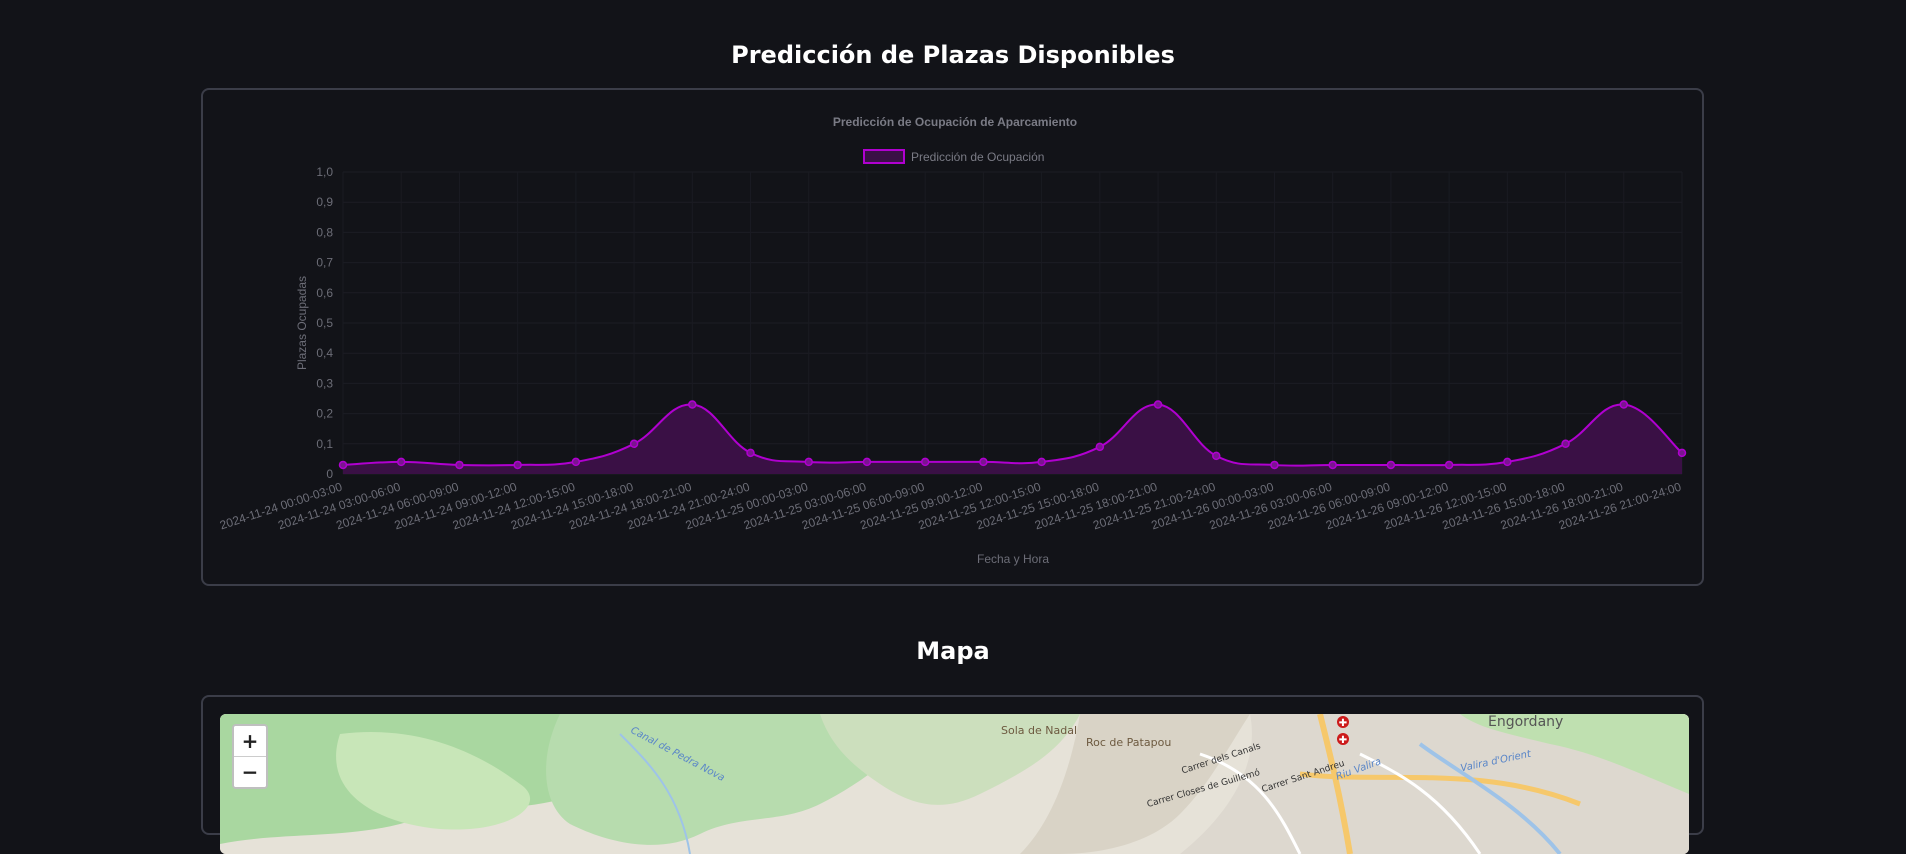 The width and height of the screenshot is (1906, 854). I want to click on zoom-out-button: −, so click(250, 771).